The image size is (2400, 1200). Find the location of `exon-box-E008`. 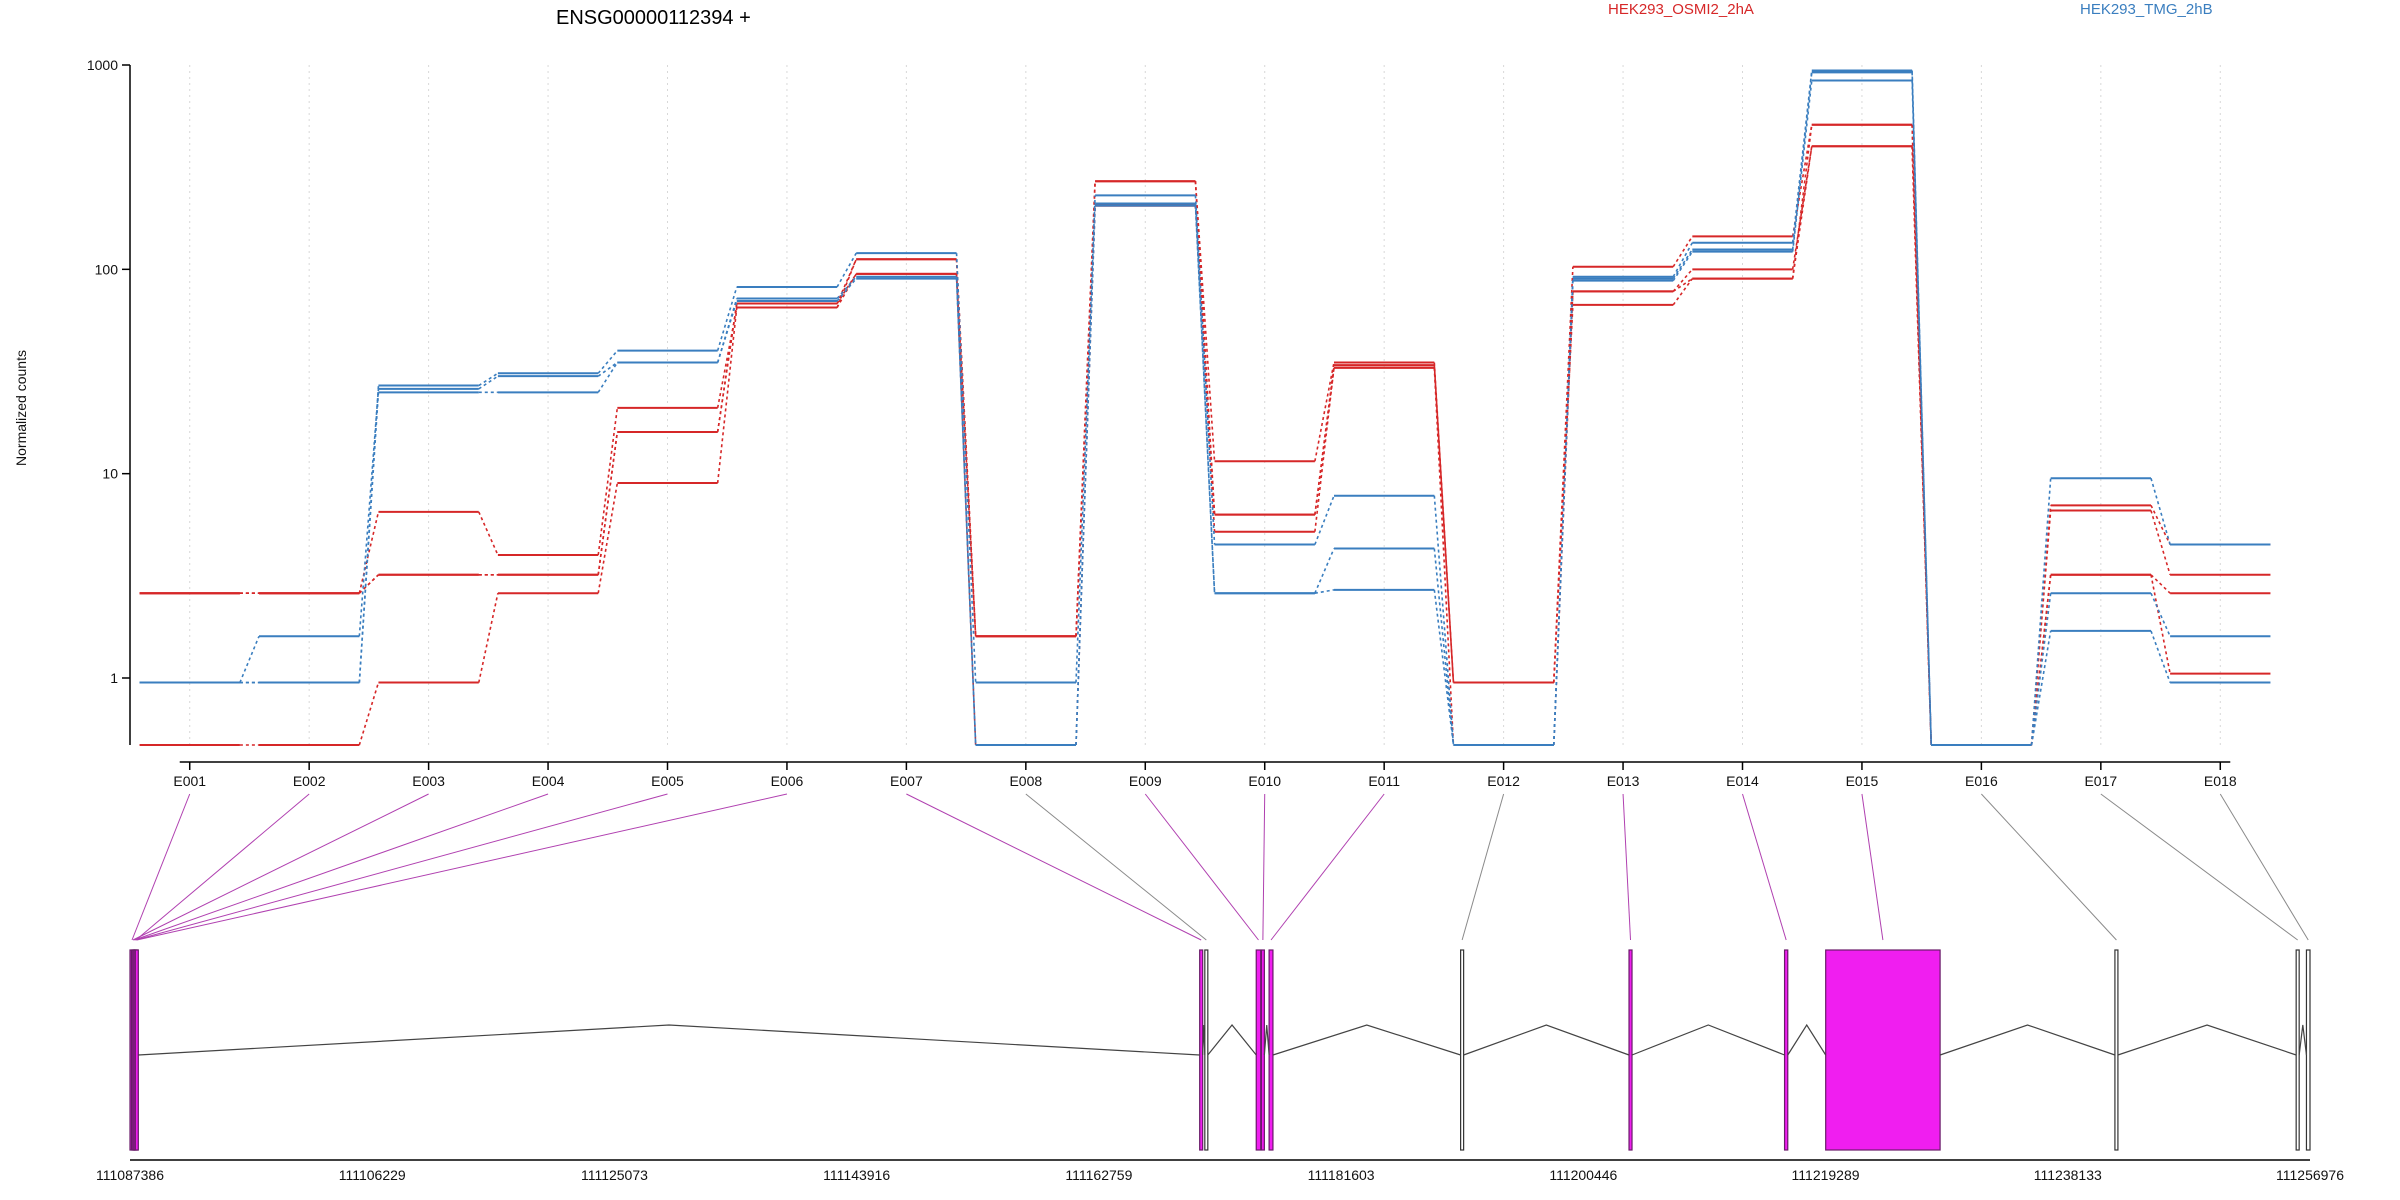

exon-box-E008 is located at coordinates (1206, 1050).